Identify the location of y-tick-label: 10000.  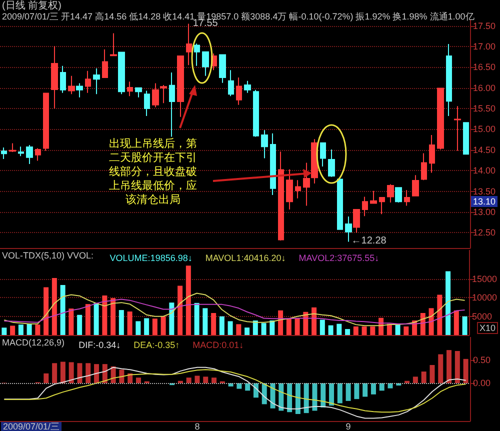
(485, 297).